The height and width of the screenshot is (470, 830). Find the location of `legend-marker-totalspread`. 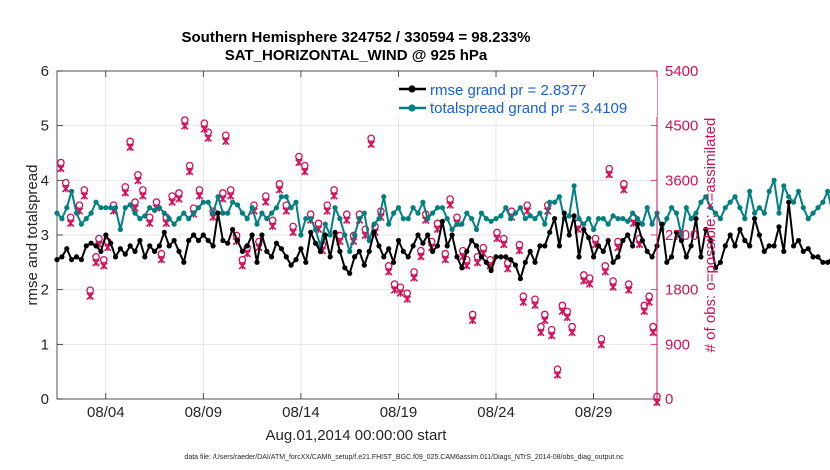

legend-marker-totalspread is located at coordinates (412, 108).